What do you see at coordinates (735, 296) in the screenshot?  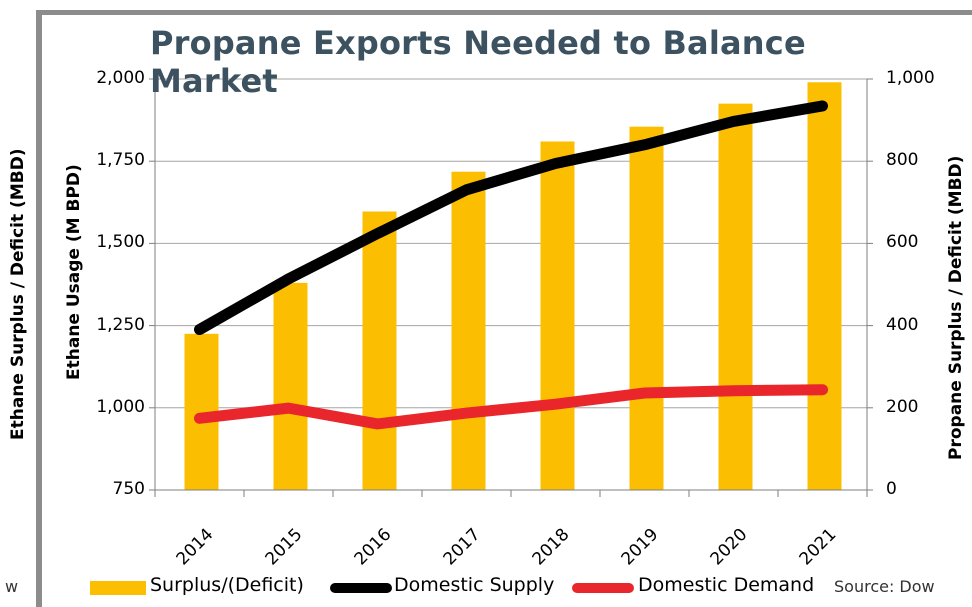 I see `bar-2020` at bounding box center [735, 296].